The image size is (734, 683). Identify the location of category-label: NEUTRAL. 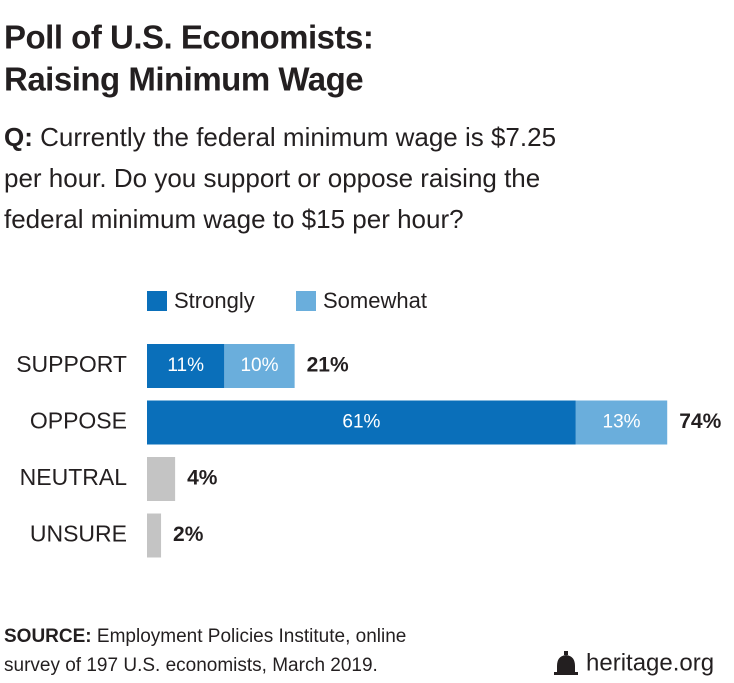
(74, 477).